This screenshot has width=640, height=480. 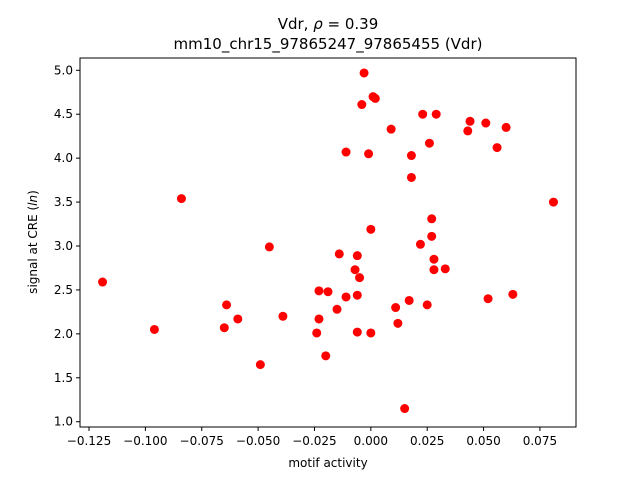 What do you see at coordinates (371, 441) in the screenshot?
I see `x-tick-label-5: 0.000` at bounding box center [371, 441].